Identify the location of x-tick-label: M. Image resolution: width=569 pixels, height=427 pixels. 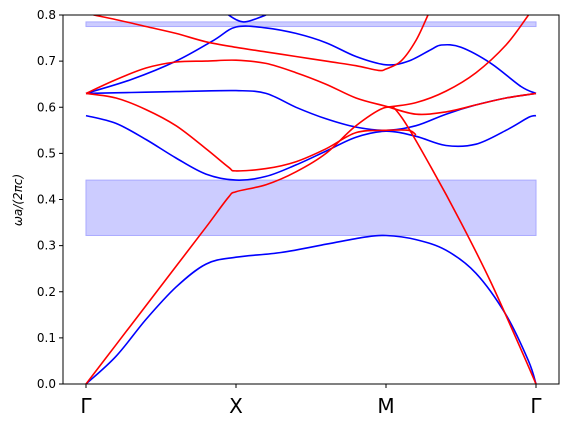
(385, 406).